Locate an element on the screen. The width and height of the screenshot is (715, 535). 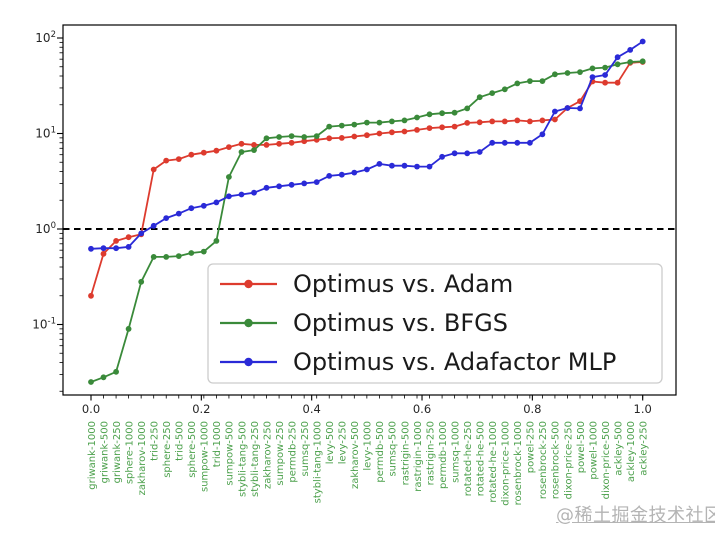
category-label: sumpow-500 is located at coordinates (230, 453).